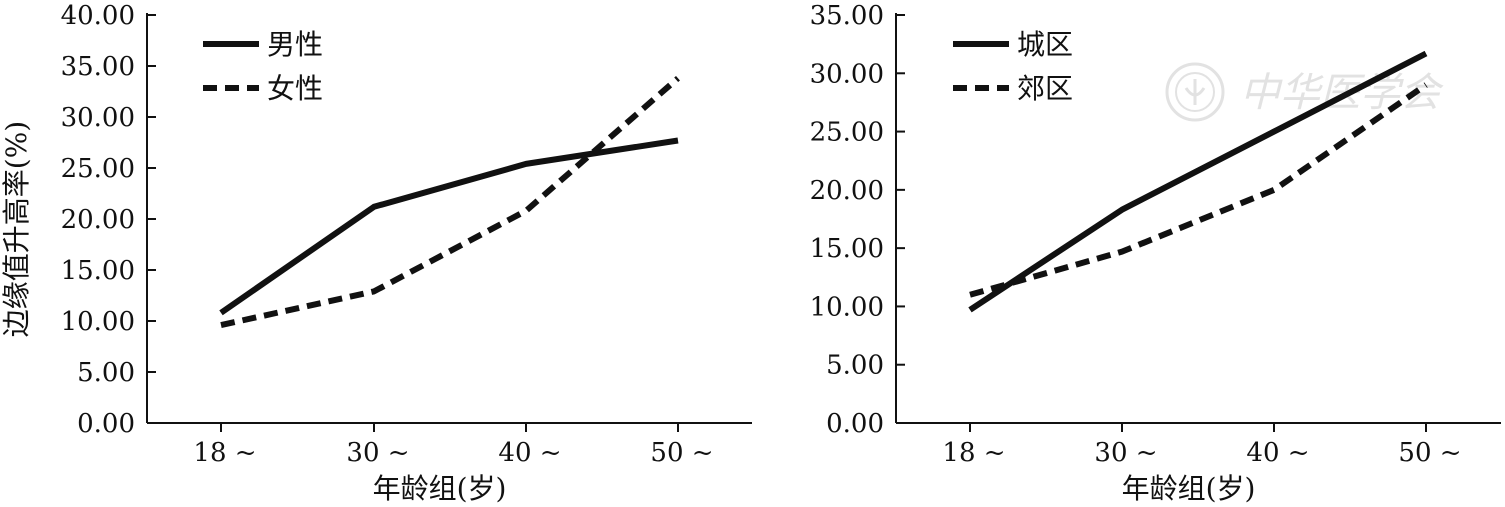 Image resolution: width=1505 pixels, height=507 pixels. What do you see at coordinates (295, 44) in the screenshot?
I see `legend-label-1: 男性` at bounding box center [295, 44].